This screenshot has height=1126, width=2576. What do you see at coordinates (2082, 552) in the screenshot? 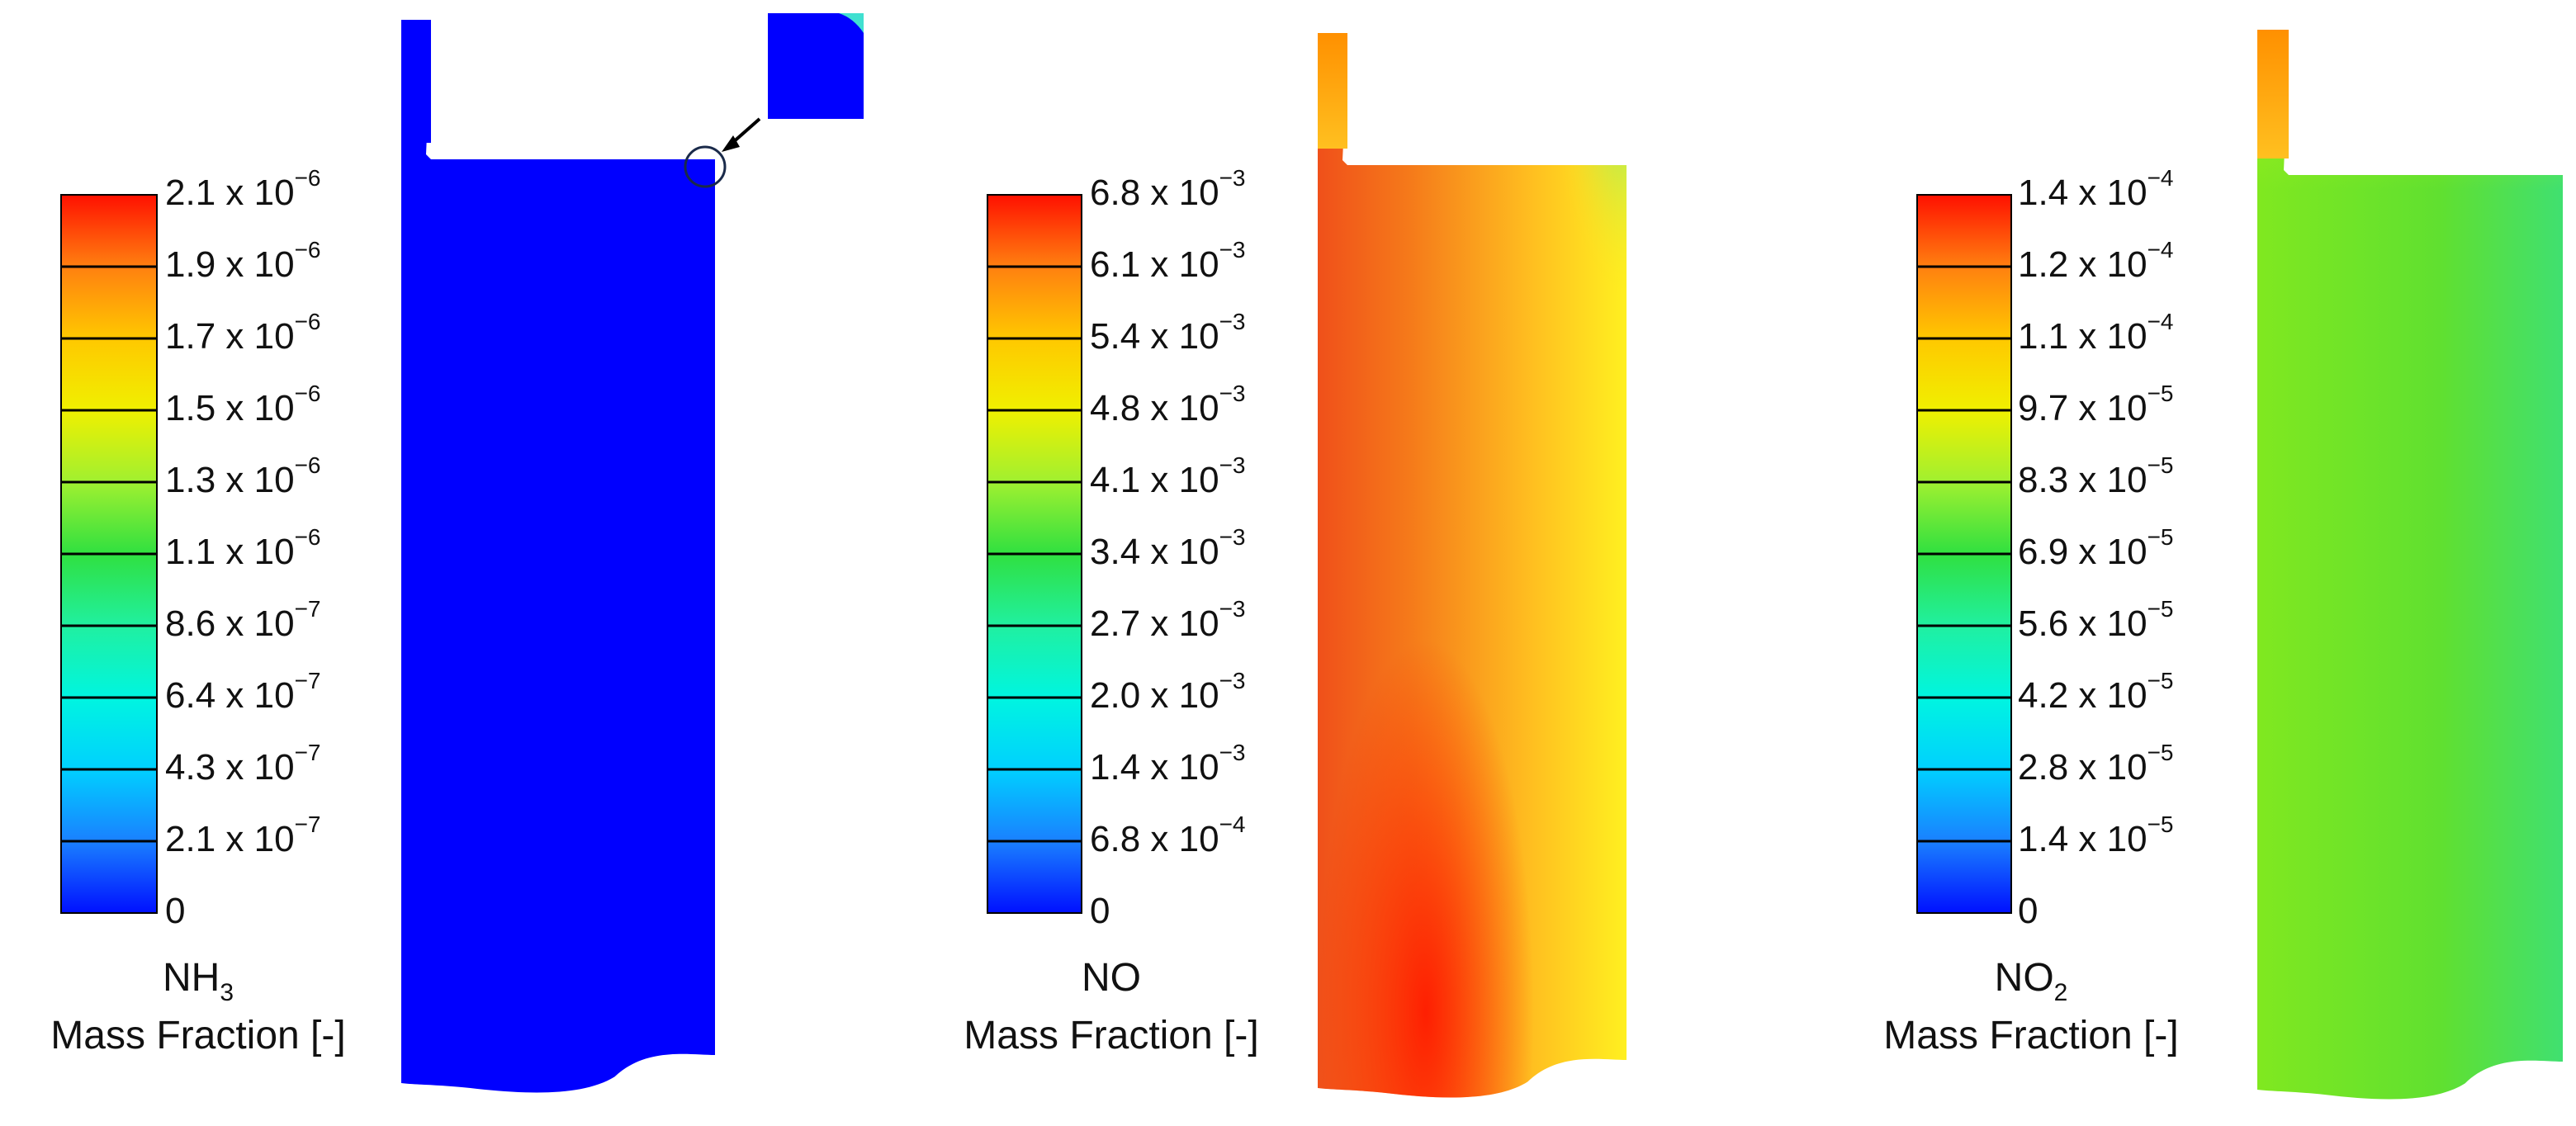
I see `tick-base: 6.9 x 10` at bounding box center [2082, 552].